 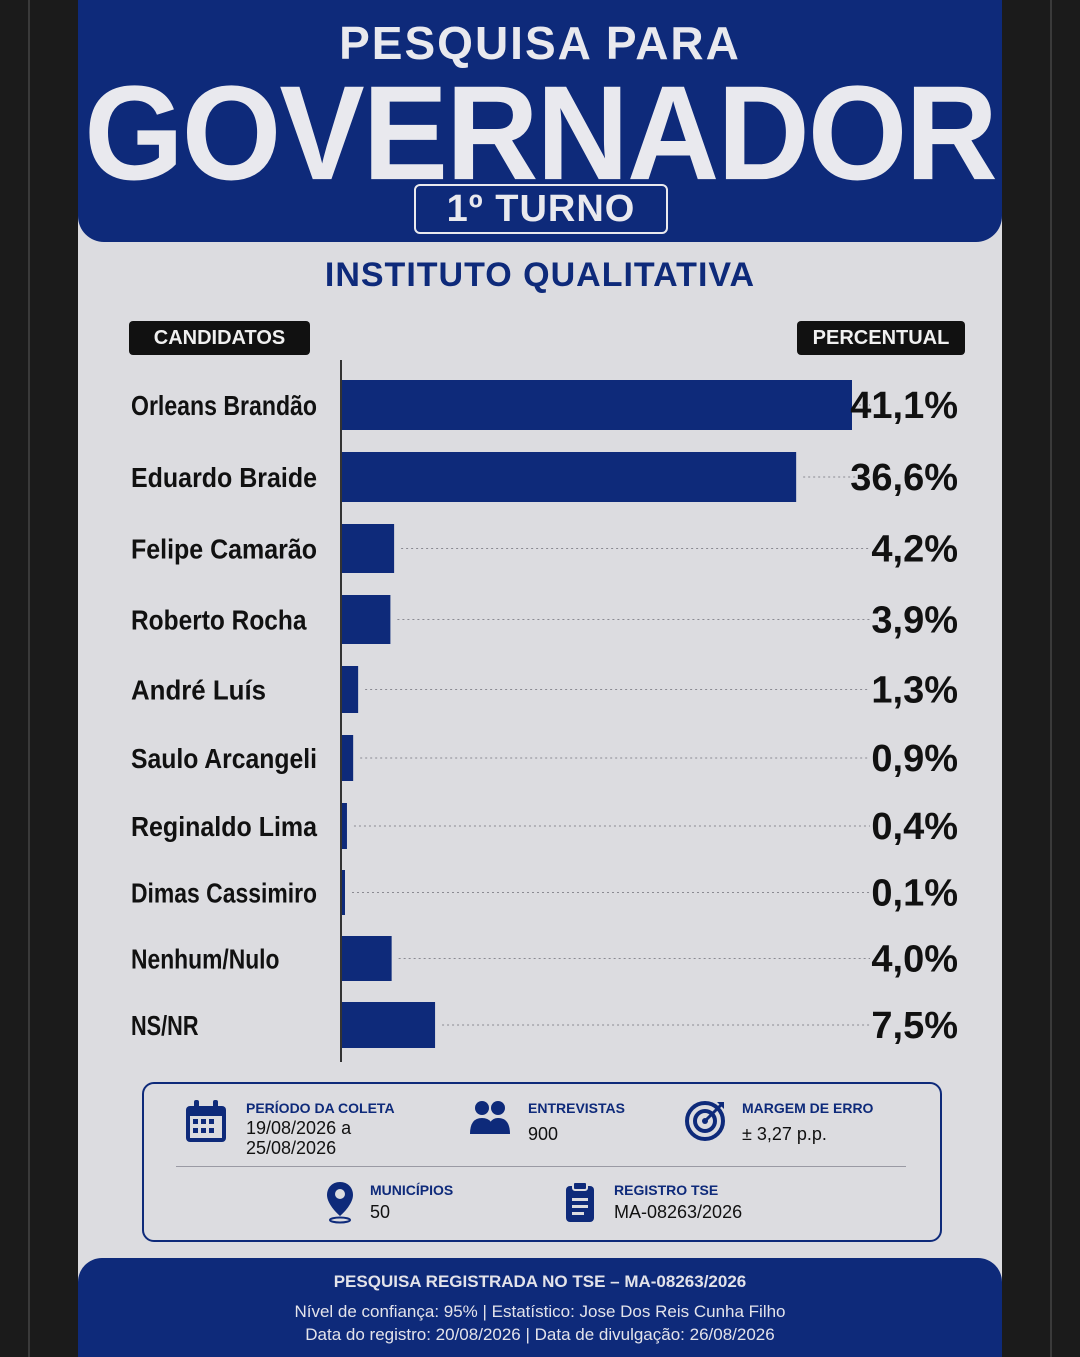 I want to click on clipboard-icon, so click(x=580, y=1201).